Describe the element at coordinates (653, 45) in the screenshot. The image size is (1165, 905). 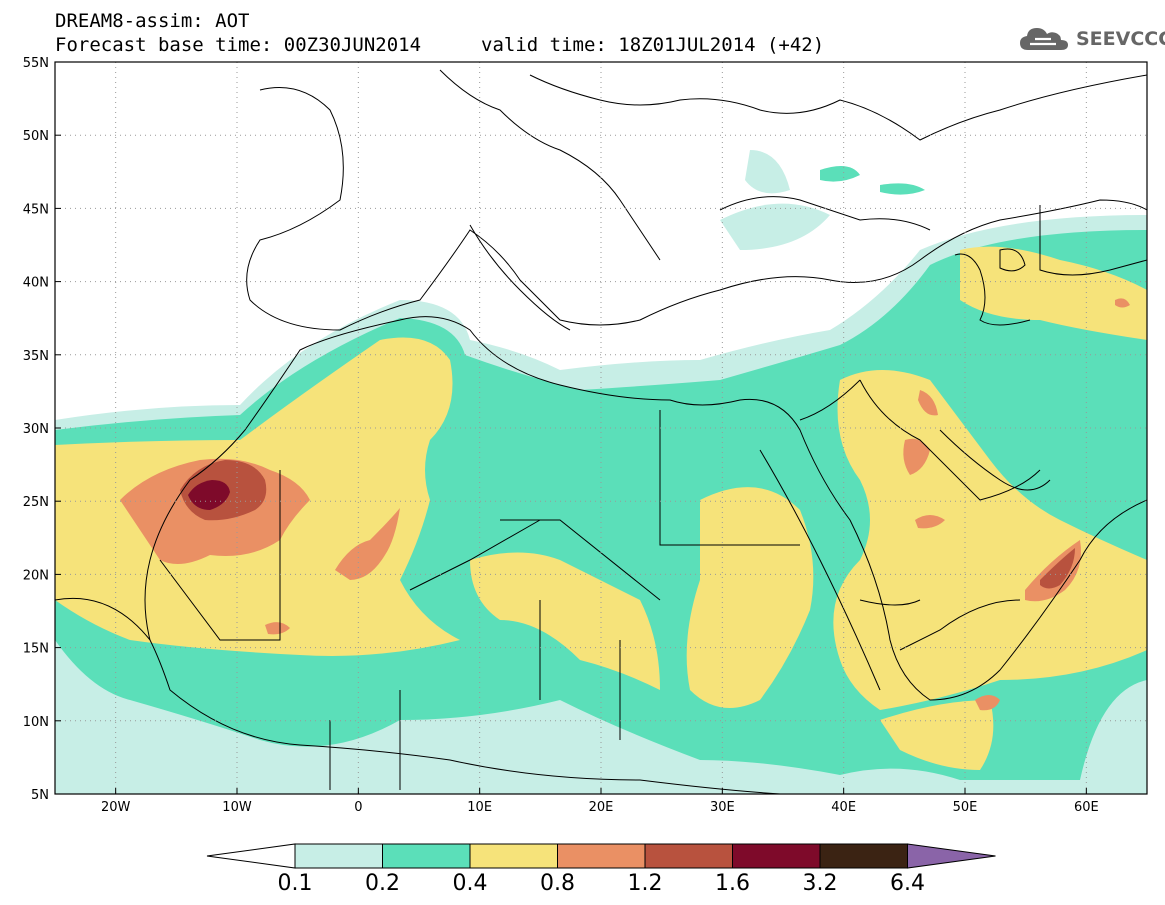
I see `valid-time: valid time: 18Z01JUL2014 (+42)` at that location.